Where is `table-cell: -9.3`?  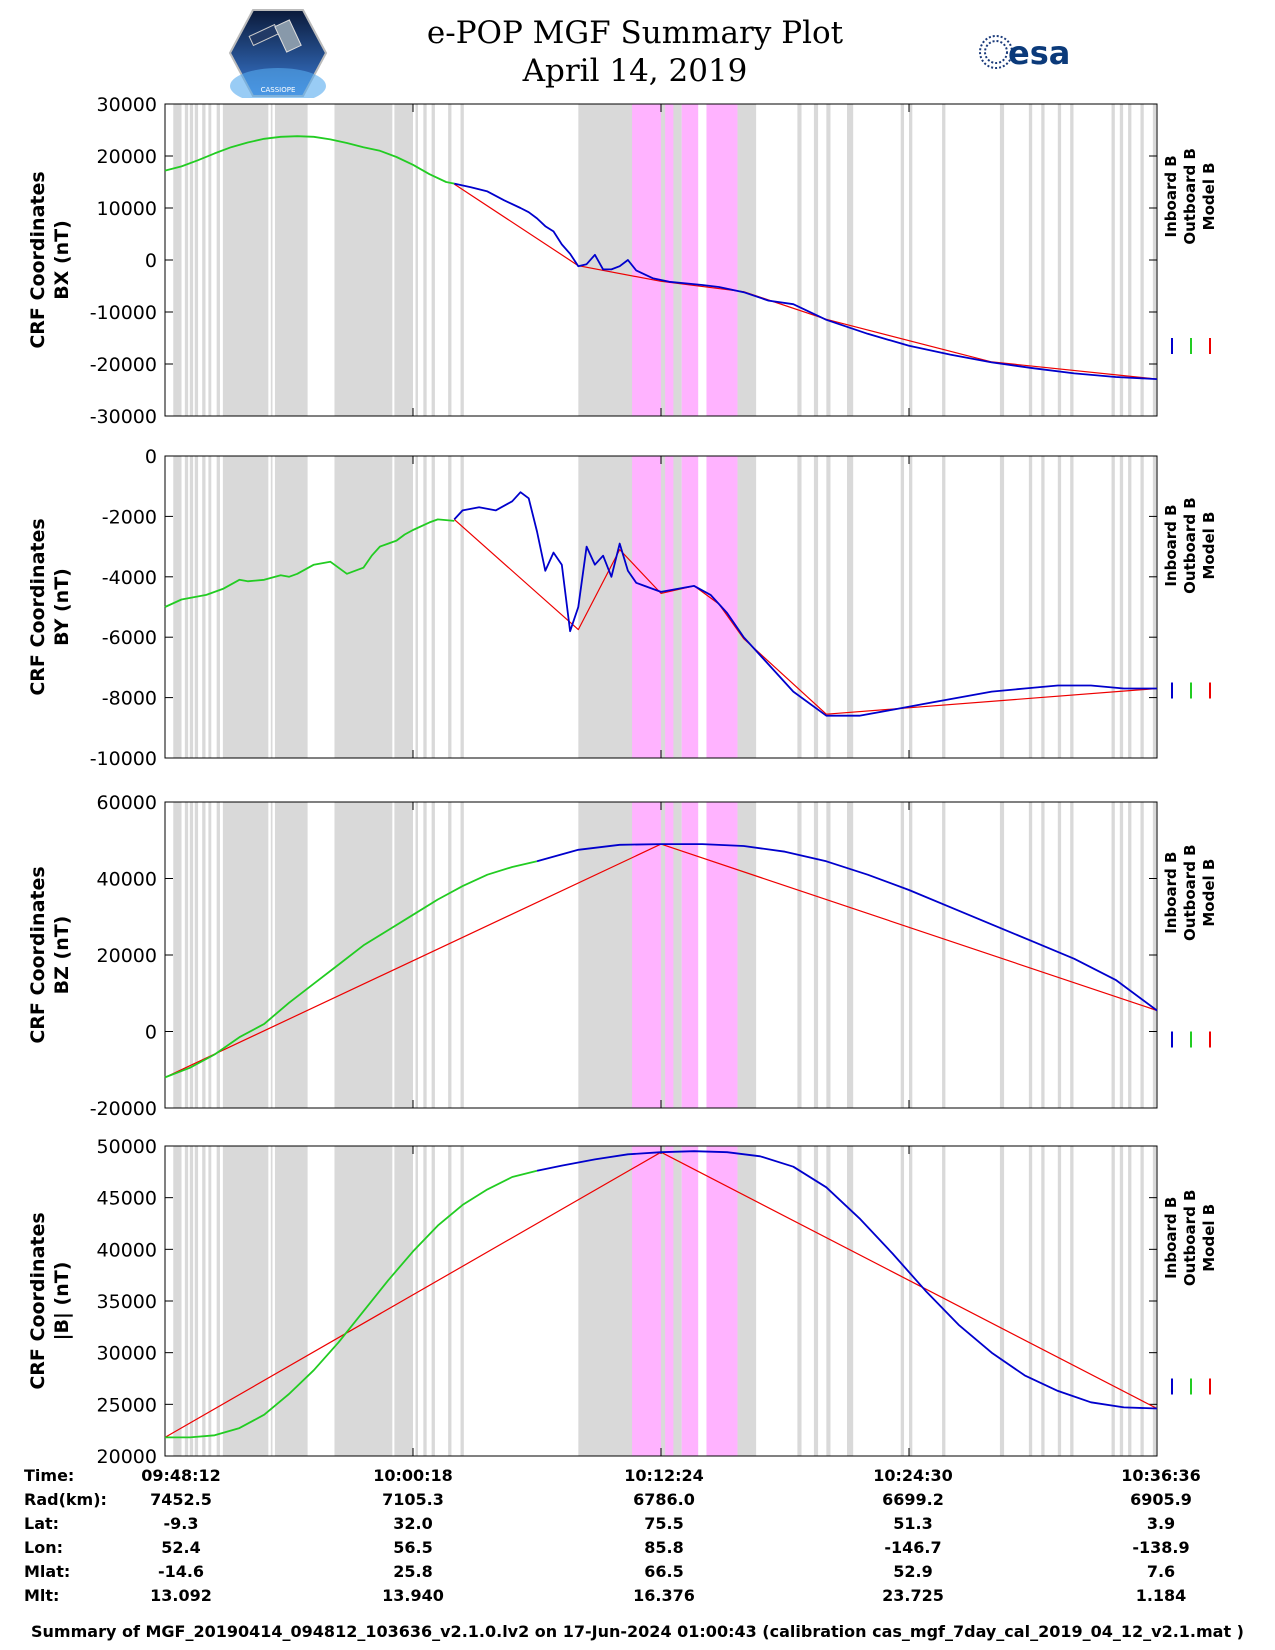
table-cell: -9.3 is located at coordinates (181, 1523).